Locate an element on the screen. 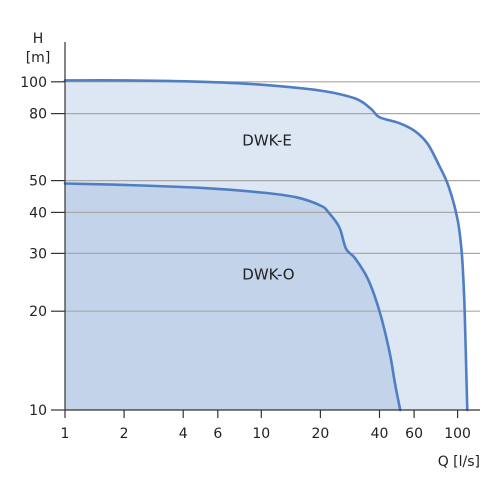 Image resolution: width=500 pixels, height=500 pixels. x-tick-label-2: 2 is located at coordinates (124, 434).